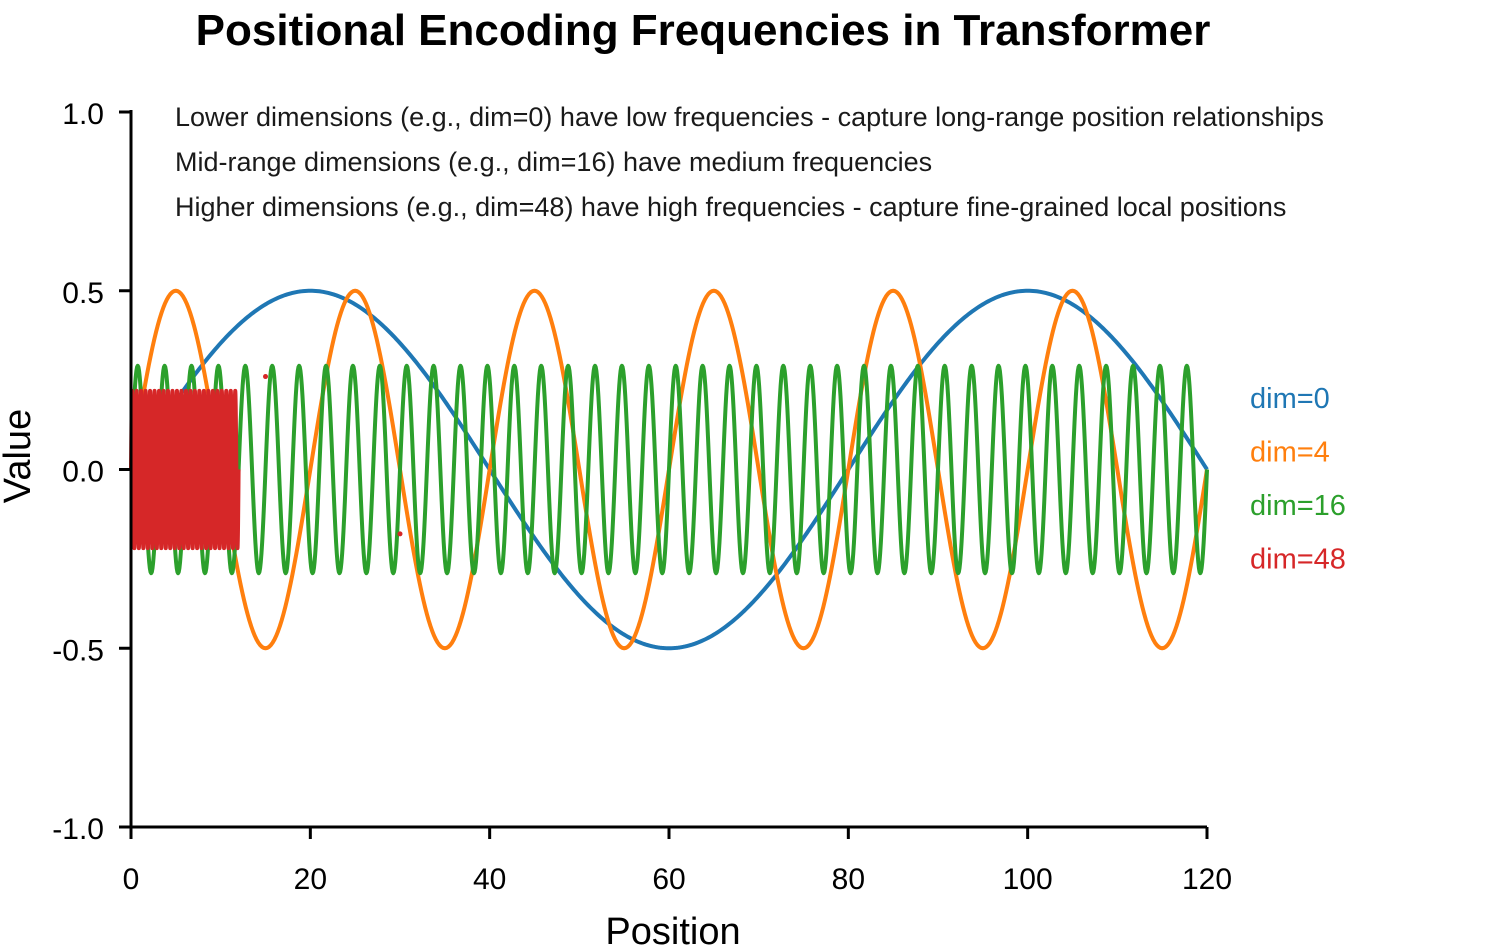 This screenshot has width=1507, height=951. Describe the element at coordinates (1290, 399) in the screenshot. I see `legend-item-dim-0: dim=0` at that location.